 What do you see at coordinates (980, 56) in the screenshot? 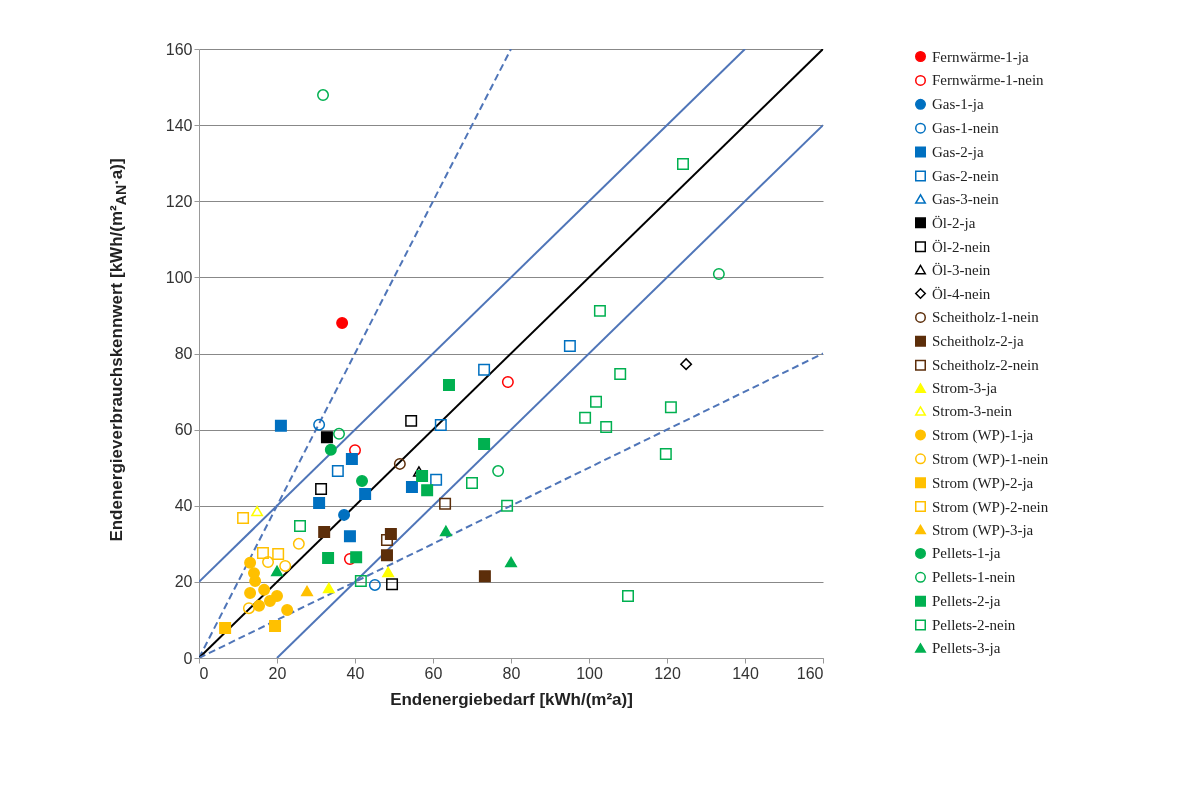
I see `legend-label: Fernwärme-1-ja` at bounding box center [980, 56].